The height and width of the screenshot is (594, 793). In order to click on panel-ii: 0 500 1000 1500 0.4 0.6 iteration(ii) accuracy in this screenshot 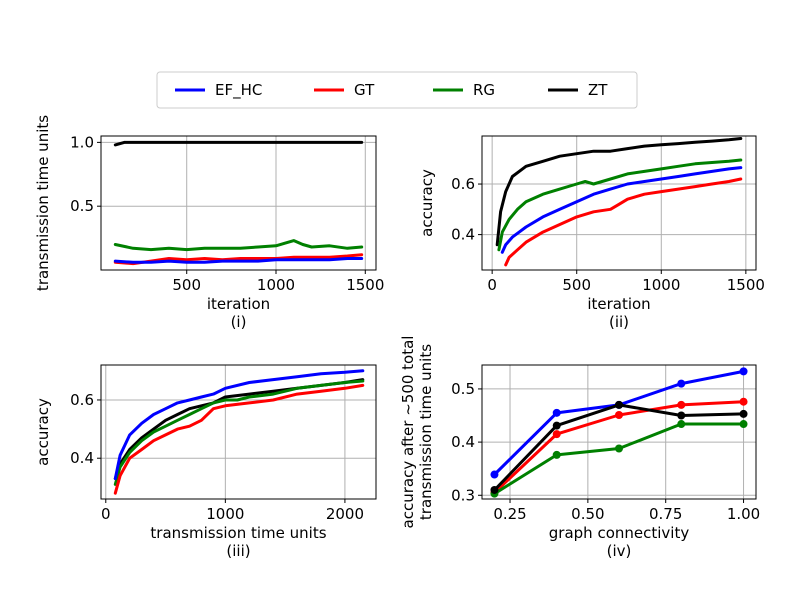, I will do `click(591, 233)`.